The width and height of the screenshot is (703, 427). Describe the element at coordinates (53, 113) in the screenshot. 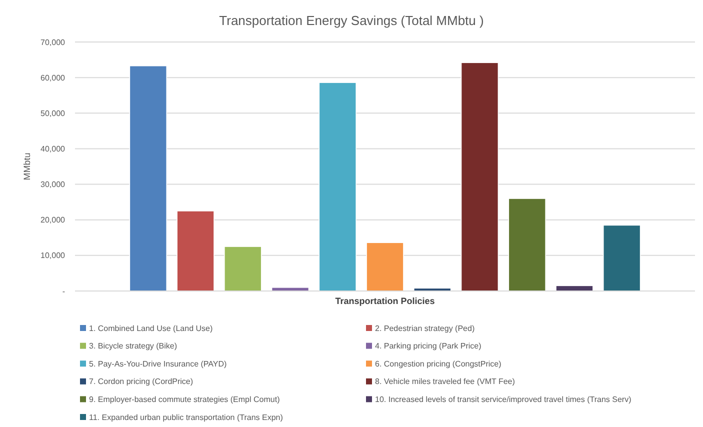

I see `y-tick-label: 50,000` at that location.